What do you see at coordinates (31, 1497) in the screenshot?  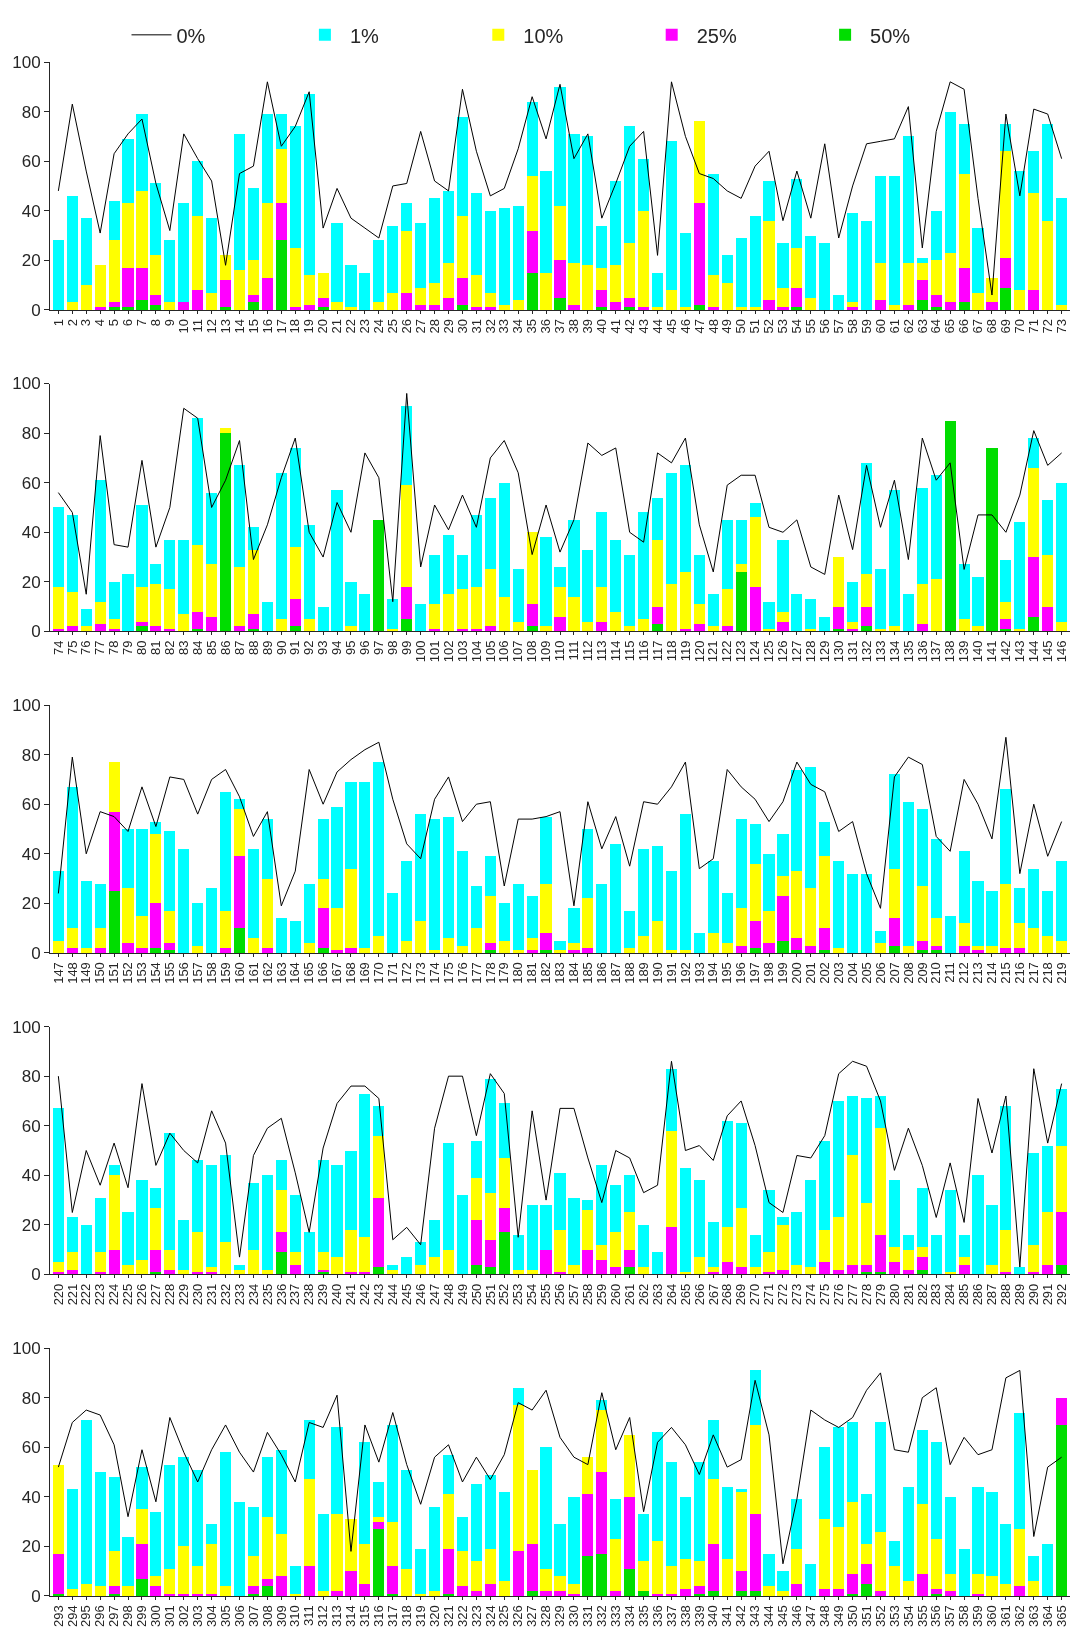 I see `y-tick-label: 40` at bounding box center [31, 1497].